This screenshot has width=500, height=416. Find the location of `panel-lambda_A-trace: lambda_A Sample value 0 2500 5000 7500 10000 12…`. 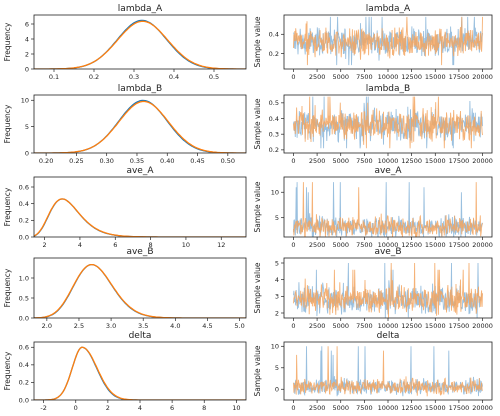

panel-lambda_A-trace: lambda_A Sample value 0 2500 5000 7500 10000 12… is located at coordinates (373, 42).